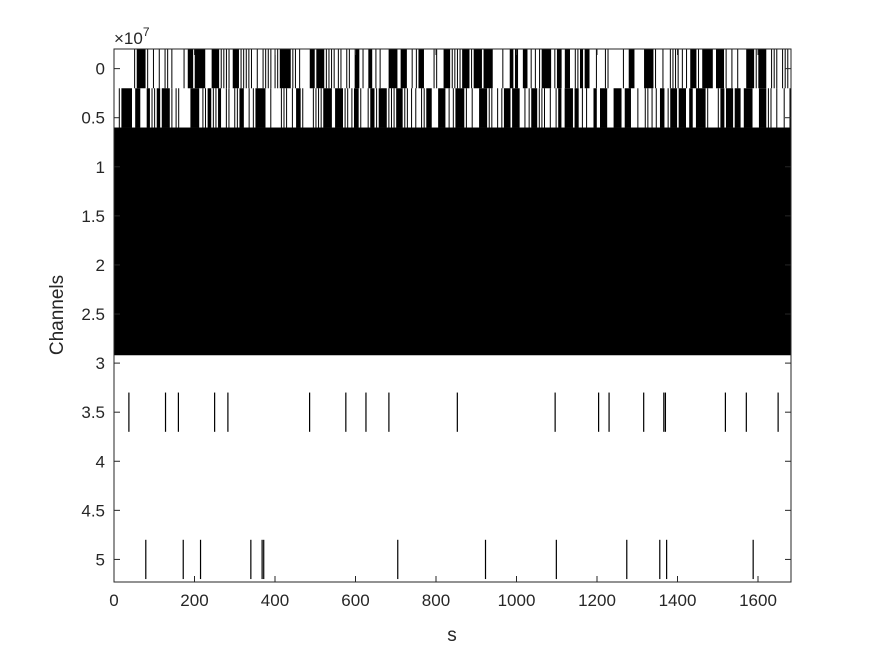 This screenshot has height=656, width=875. I want to click on x-tick-label: 1200, so click(597, 600).